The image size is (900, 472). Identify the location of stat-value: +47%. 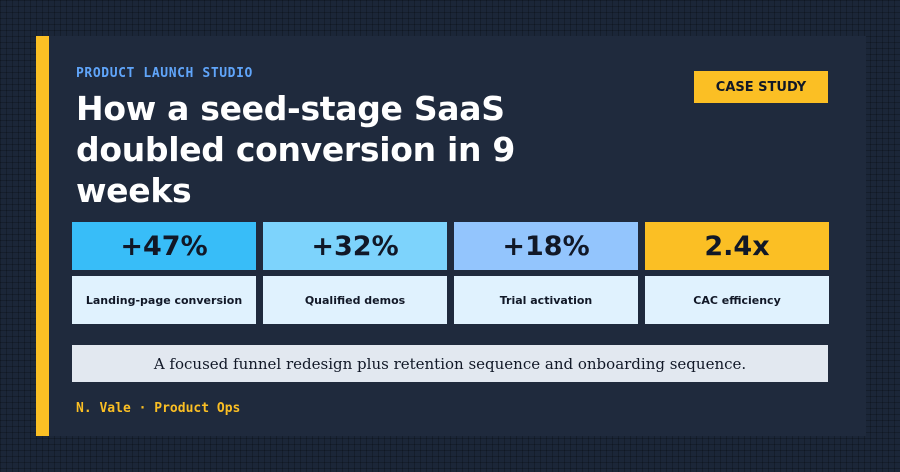
(164, 246).